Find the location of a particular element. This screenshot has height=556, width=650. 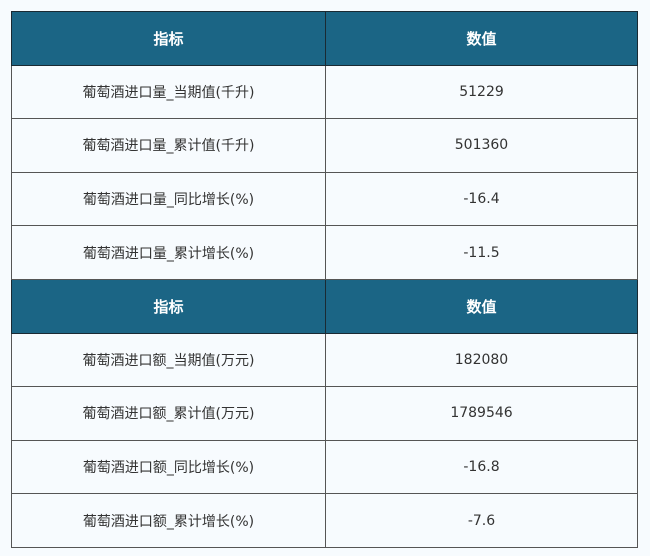

table-row: 葡萄酒进口额_同比增长(%) -16.8 is located at coordinates (324, 467).